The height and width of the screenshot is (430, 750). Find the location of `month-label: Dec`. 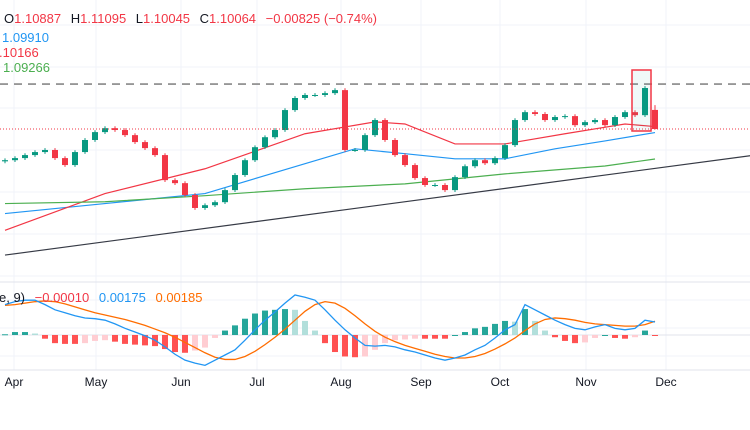

month-label: Dec is located at coordinates (666, 382).